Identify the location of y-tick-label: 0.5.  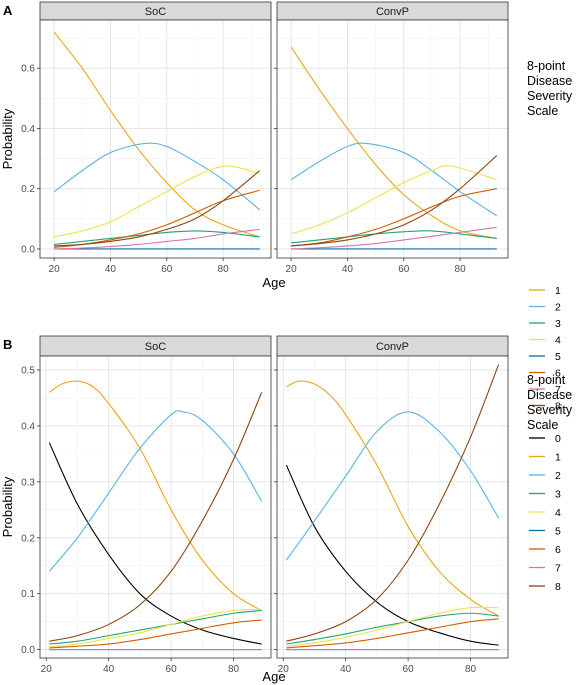
(28, 370).